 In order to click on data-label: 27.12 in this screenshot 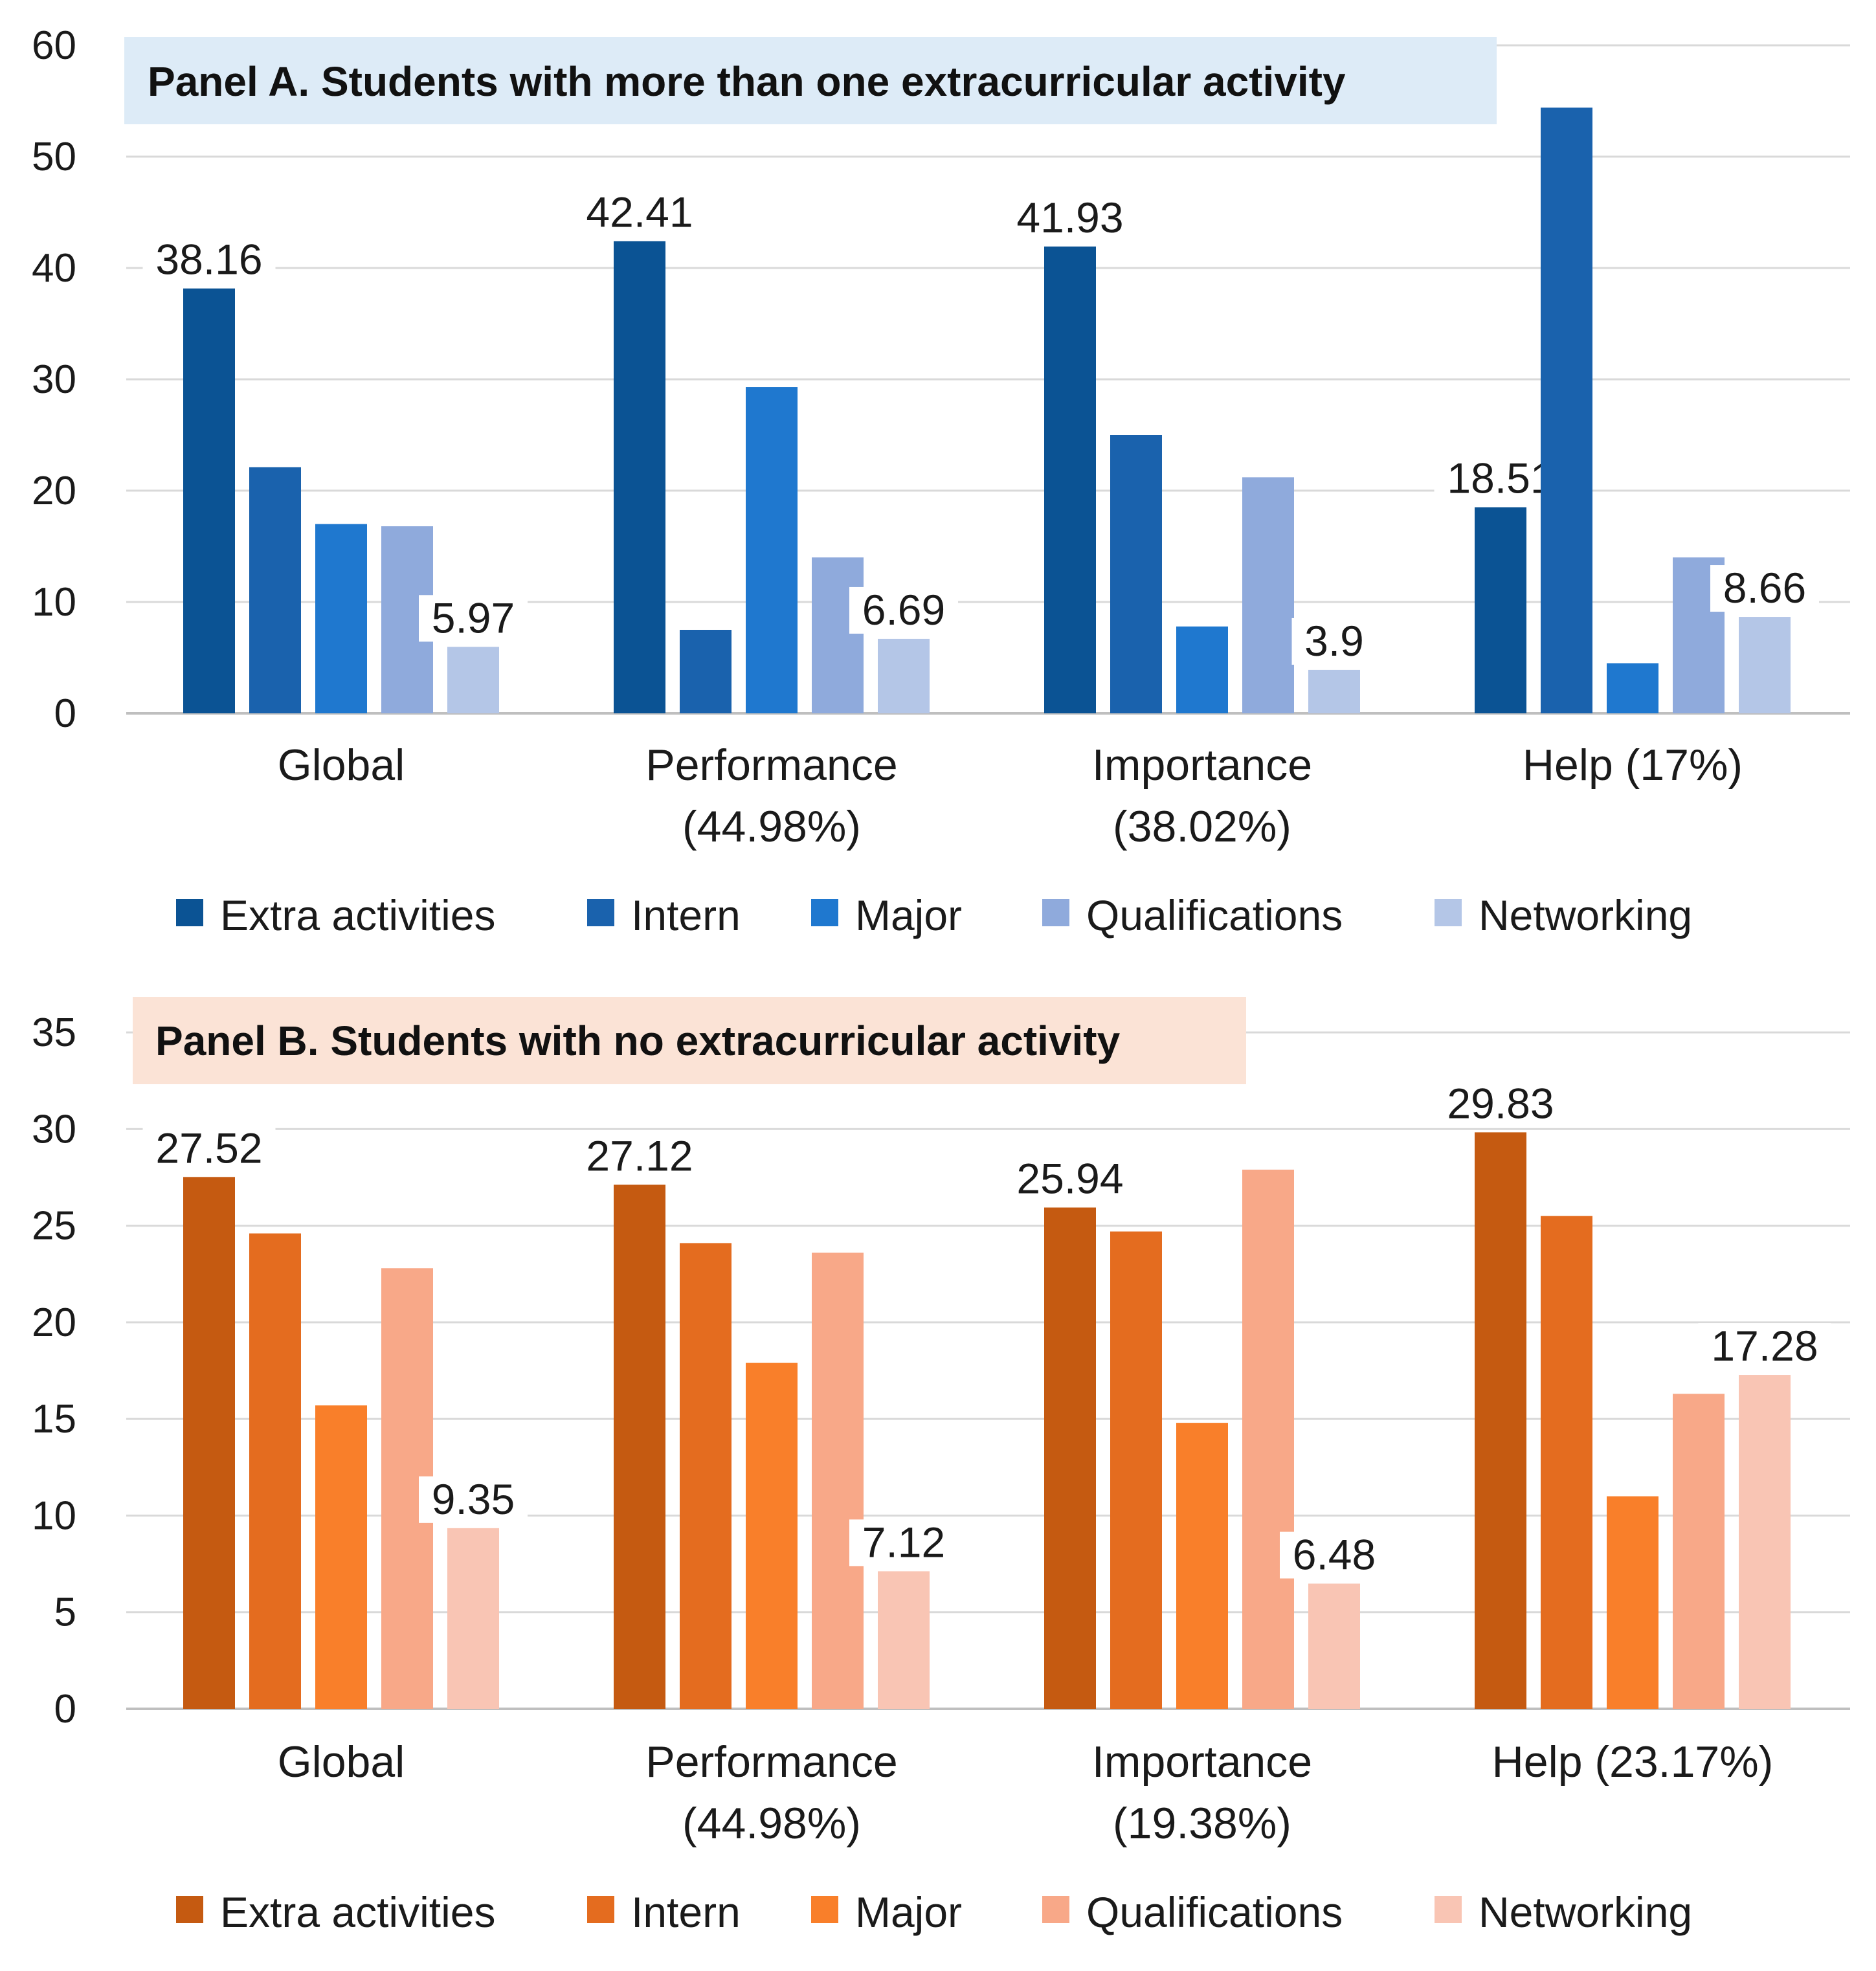, I will do `click(639, 1155)`.